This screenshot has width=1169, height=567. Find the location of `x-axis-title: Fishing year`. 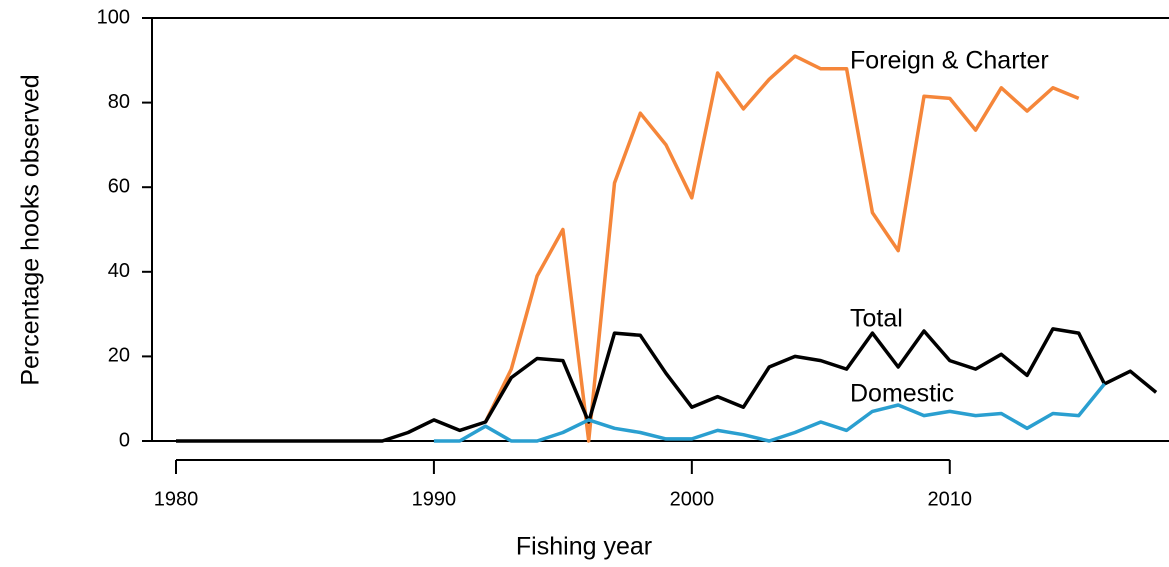

x-axis-title: Fishing year is located at coordinates (584, 547).